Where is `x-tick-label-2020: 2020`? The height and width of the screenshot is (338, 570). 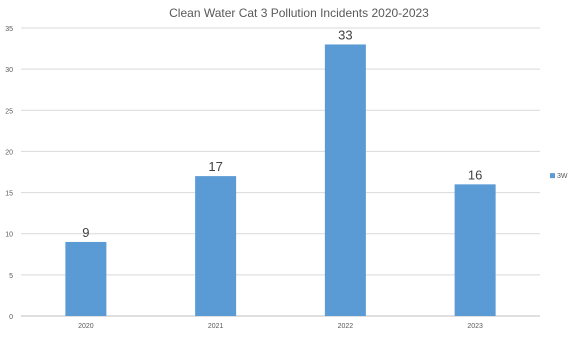 x-tick-label-2020: 2020 is located at coordinates (86, 326).